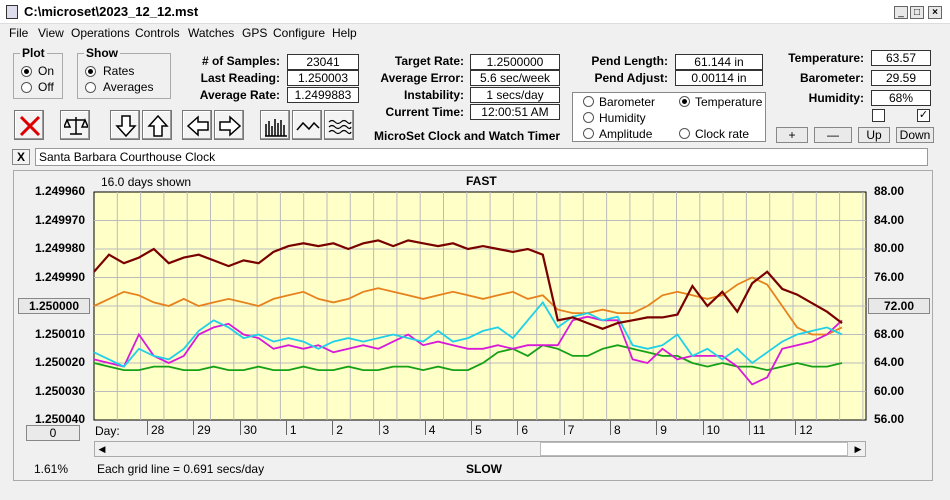 Image resolution: width=950 pixels, height=500 pixels. What do you see at coordinates (626, 134) in the screenshot?
I see `amplitude-option: Amplitude` at bounding box center [626, 134].